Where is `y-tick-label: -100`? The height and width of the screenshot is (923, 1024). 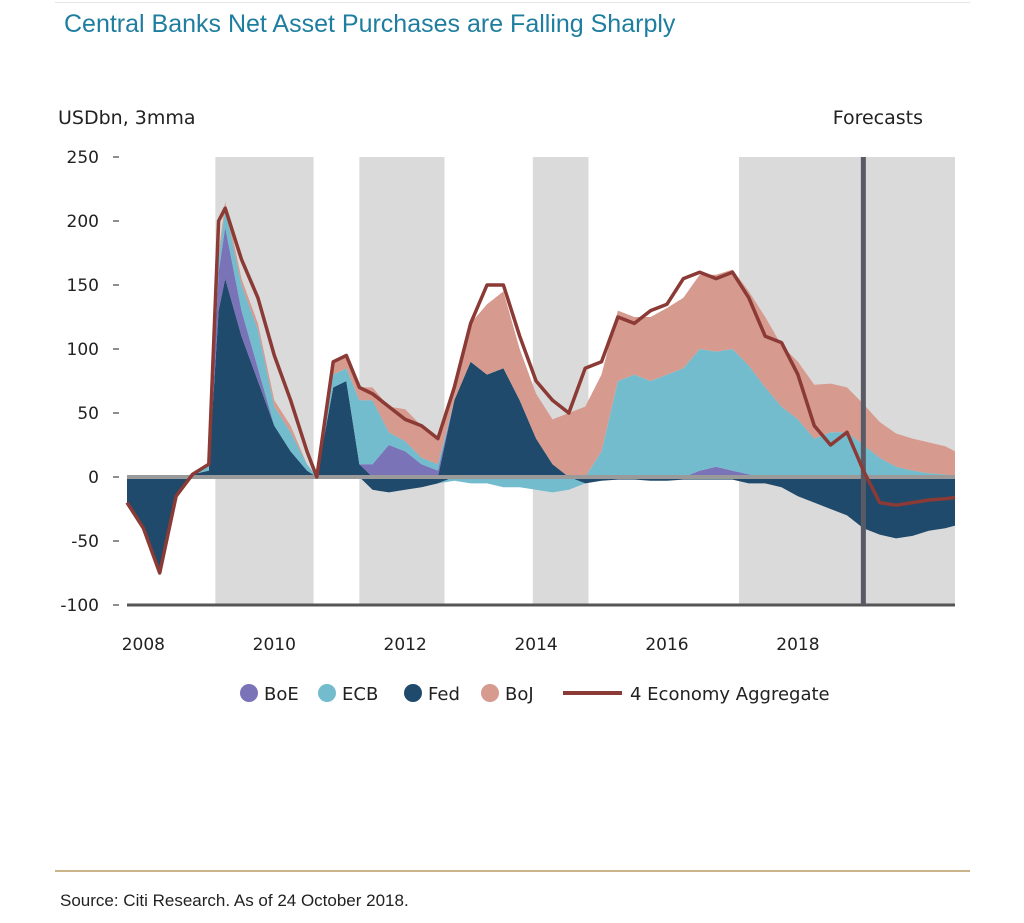 y-tick-label: -100 is located at coordinates (79, 606).